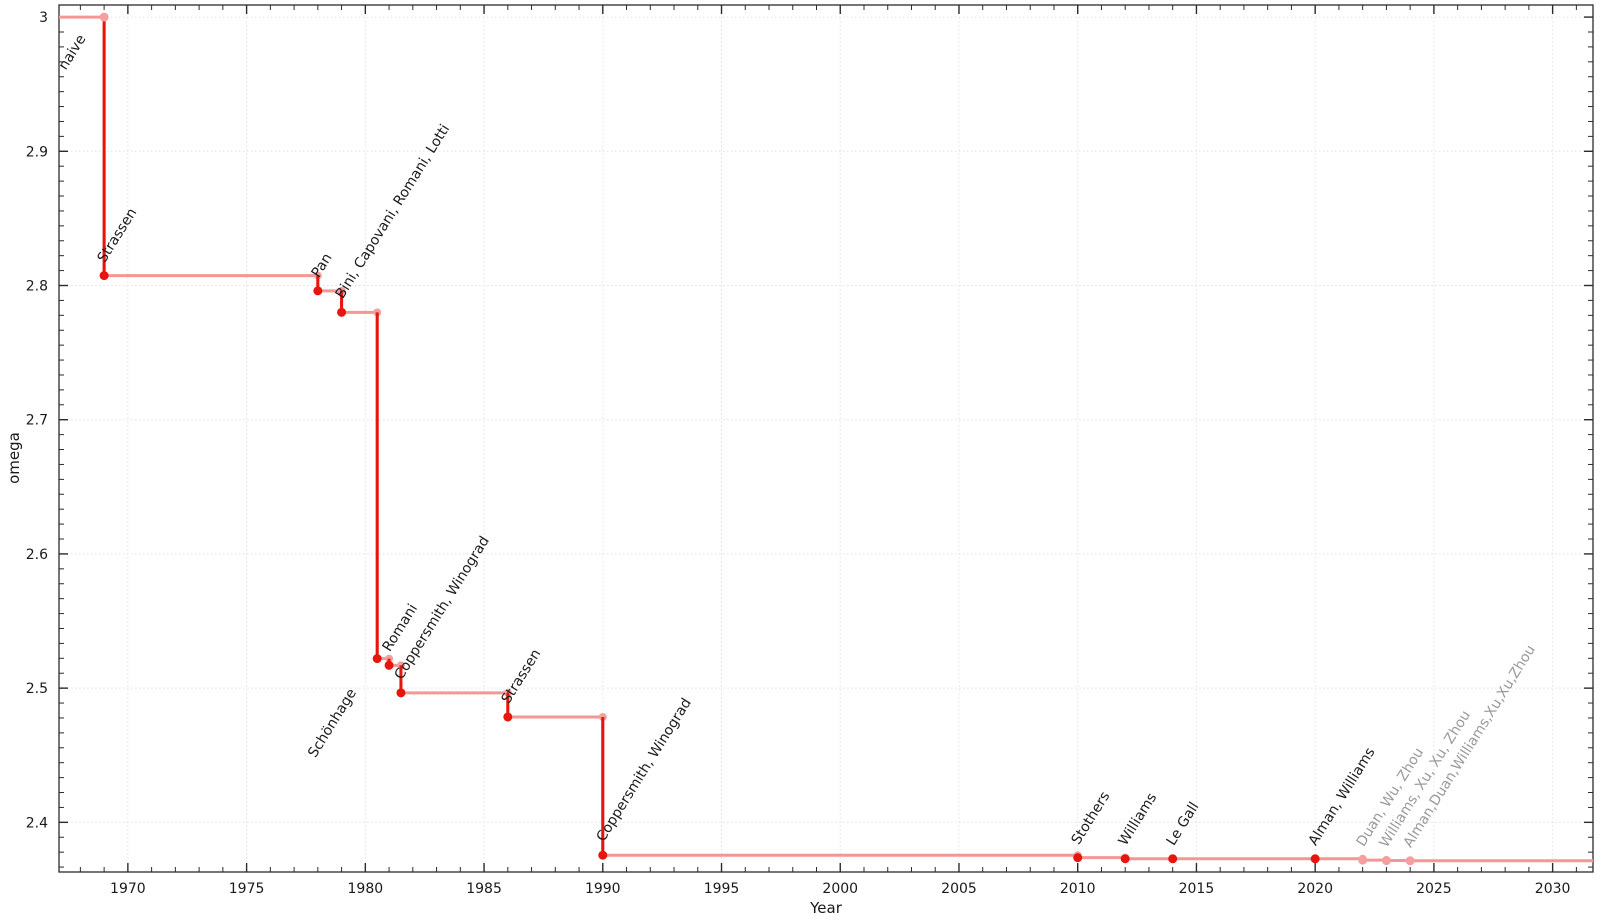  I want to click on y-tick-label: 2.5, so click(37, 689).